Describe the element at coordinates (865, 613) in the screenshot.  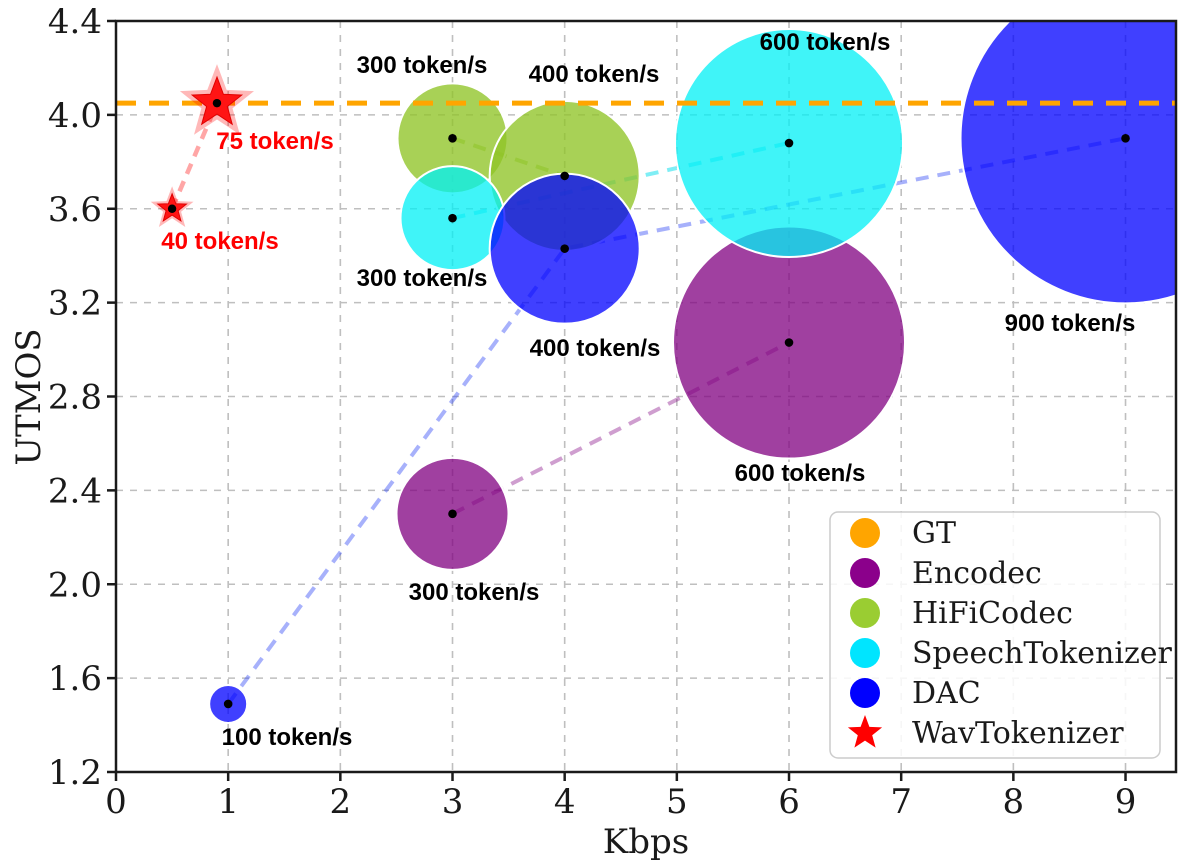
I see `legend-marker-hificodec` at that location.